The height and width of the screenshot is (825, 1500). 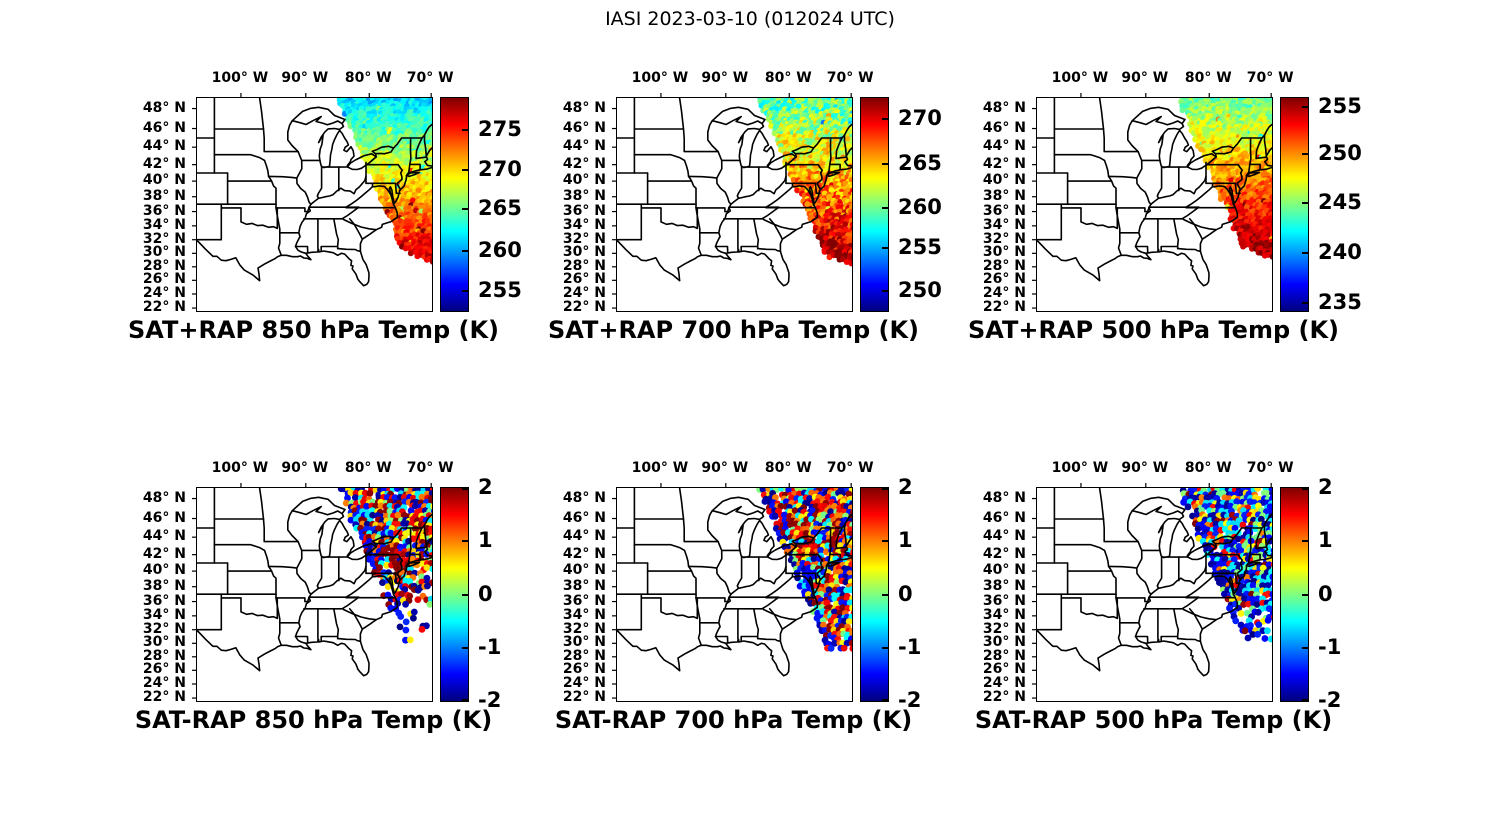 What do you see at coordinates (1340, 252) in the screenshot?
I see `colorbar-tick-label: 240` at bounding box center [1340, 252].